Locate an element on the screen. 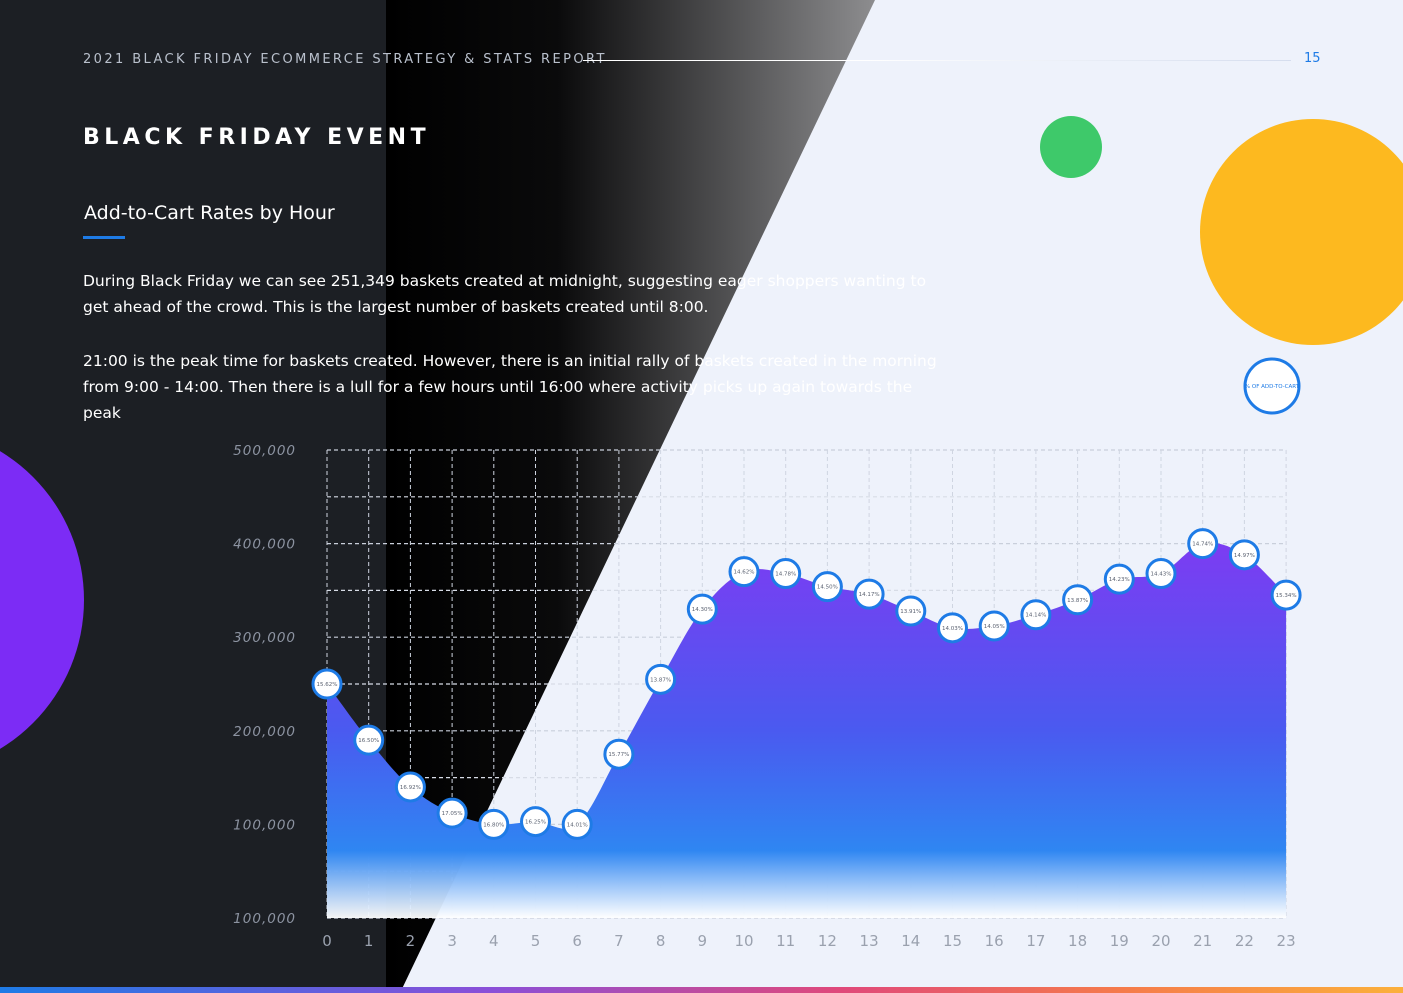 The height and width of the screenshot is (993, 1403). x-tick-label: 14 is located at coordinates (910, 941).